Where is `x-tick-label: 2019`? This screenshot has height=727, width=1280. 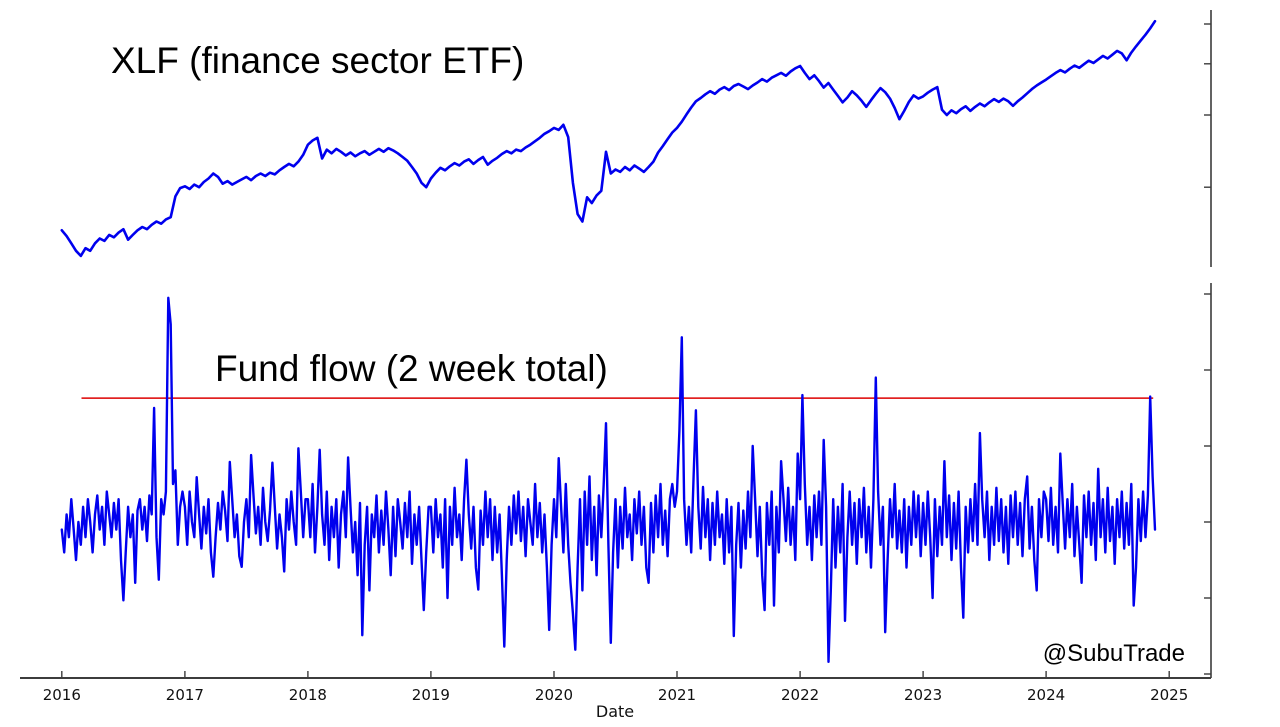
x-tick-label: 2019 is located at coordinates (431, 695).